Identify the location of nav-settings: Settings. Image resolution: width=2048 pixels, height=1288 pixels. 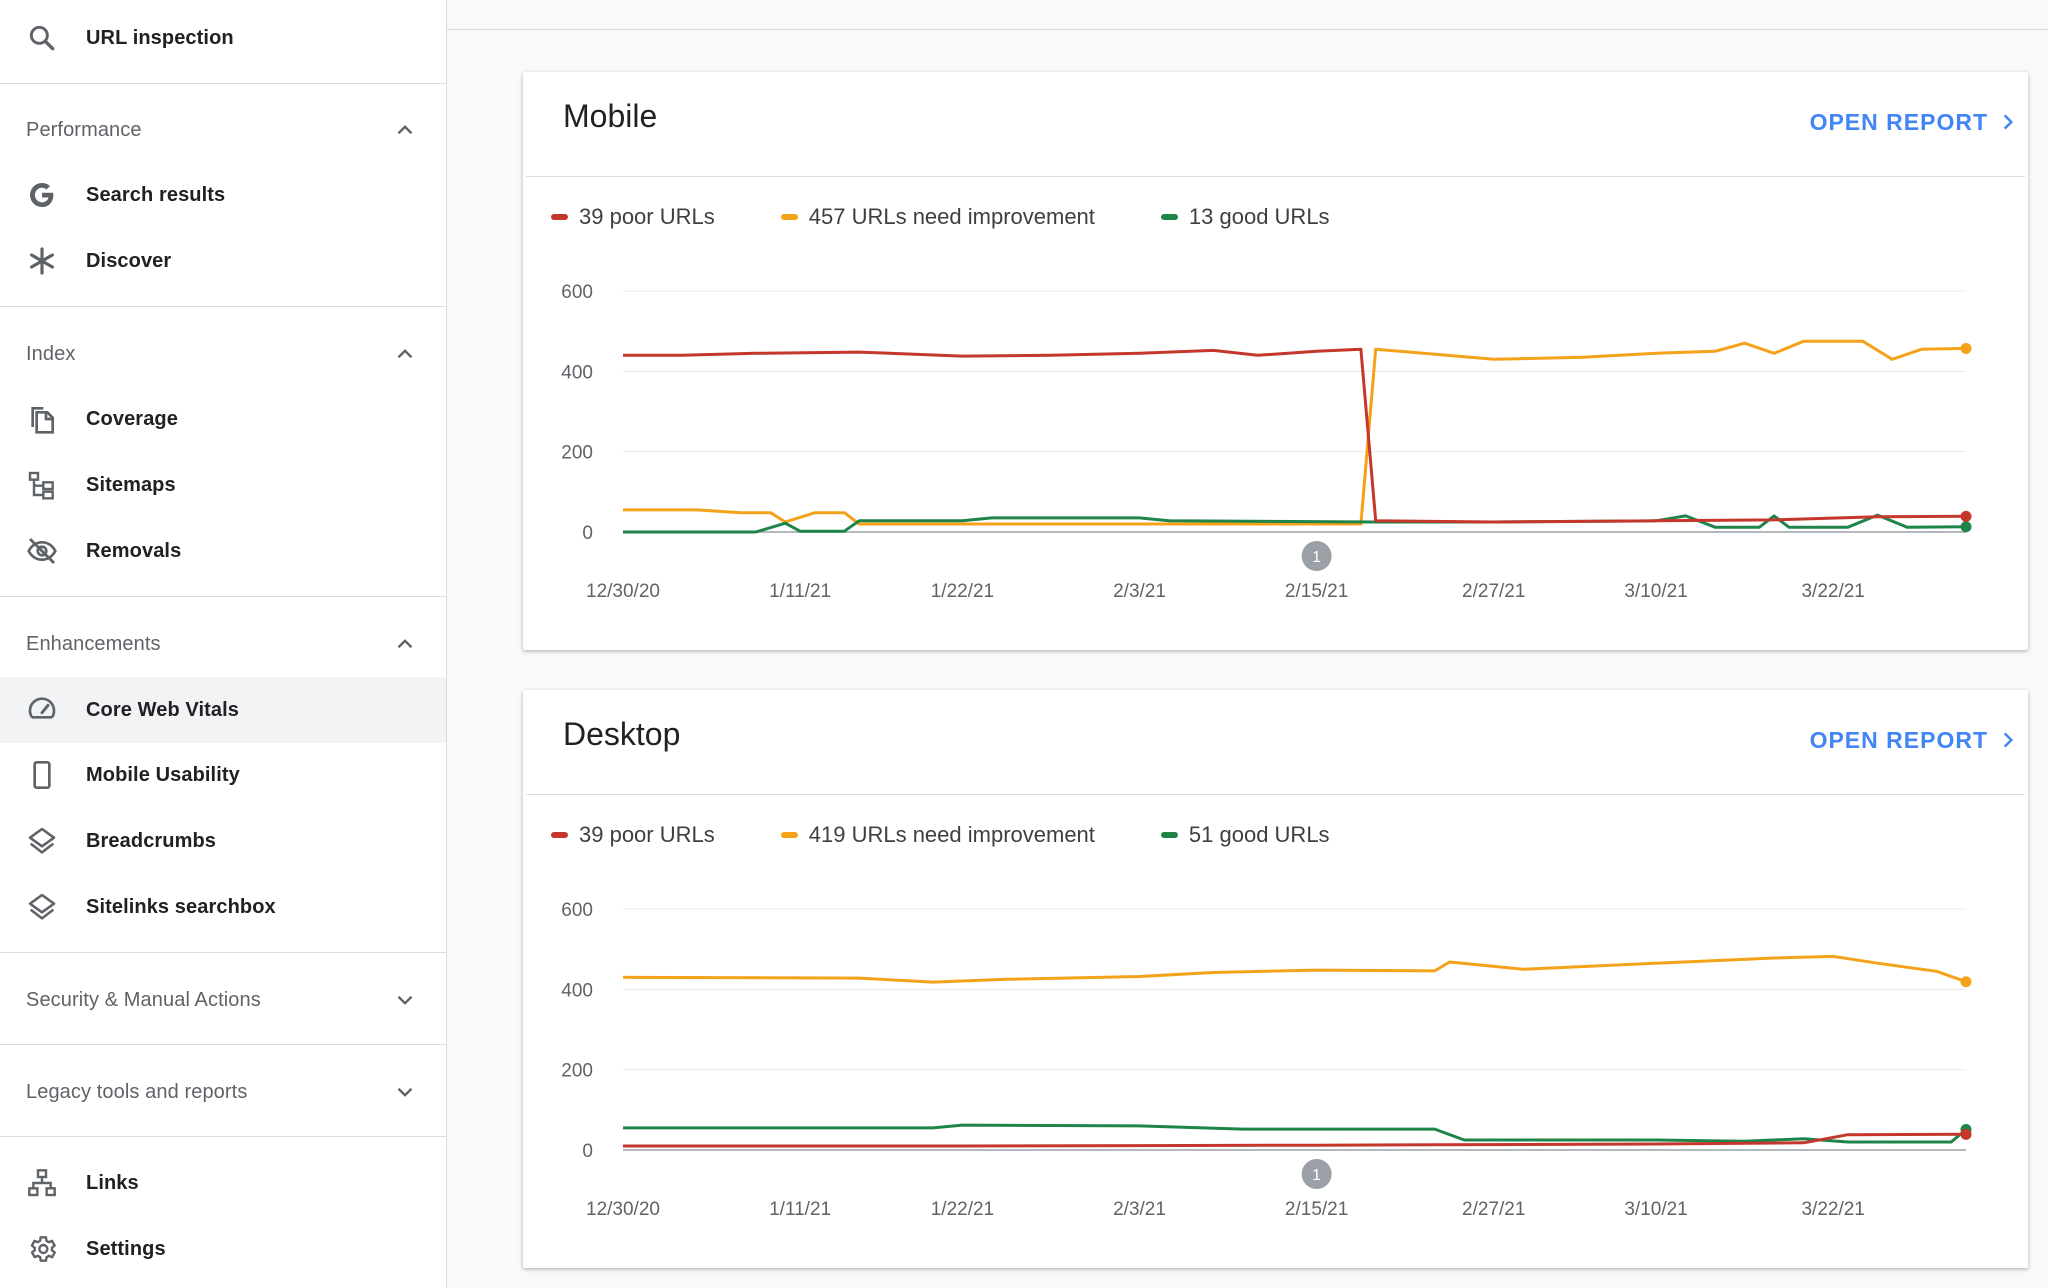
(223, 1249).